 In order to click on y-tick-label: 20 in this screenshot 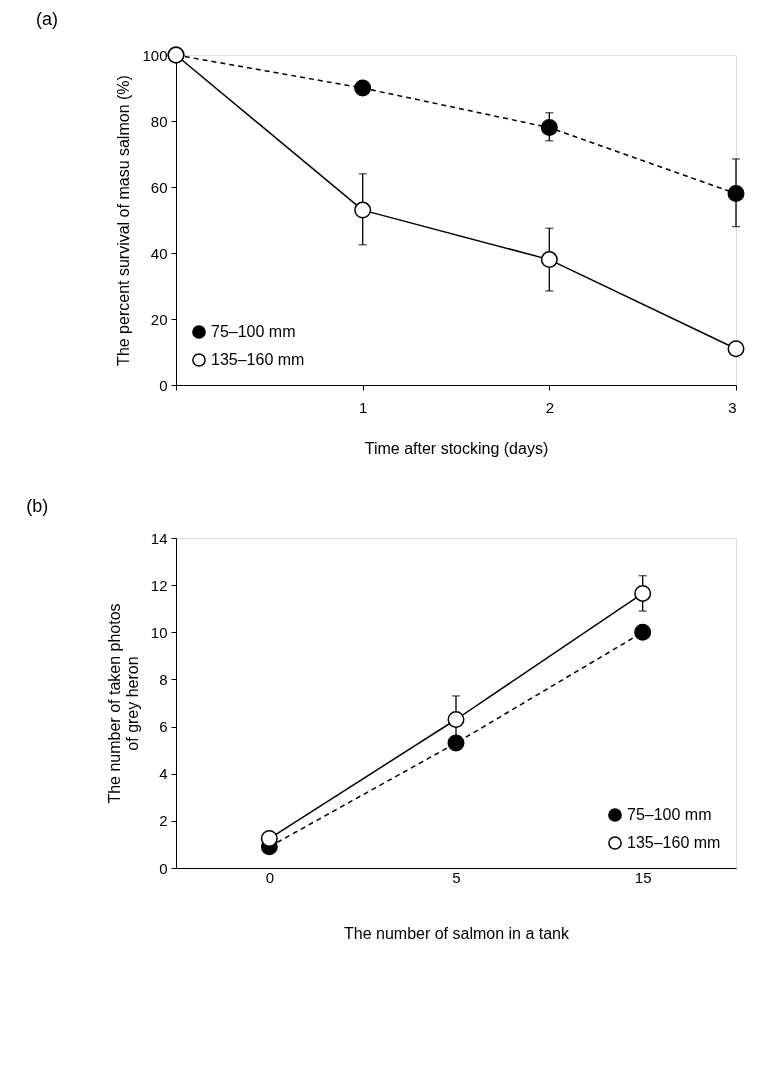, I will do `click(159, 319)`.